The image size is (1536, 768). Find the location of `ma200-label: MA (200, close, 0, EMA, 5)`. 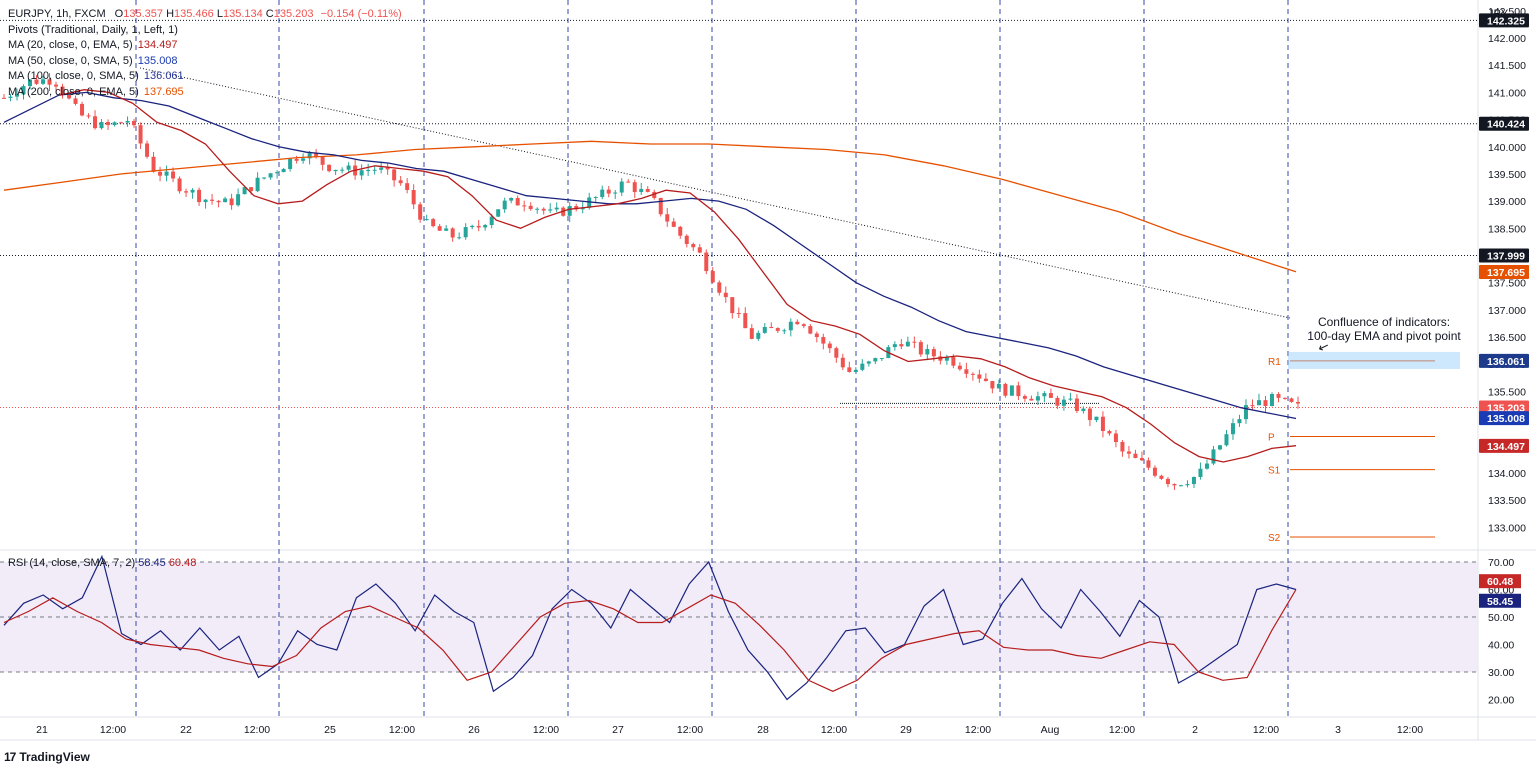

ma200-label: MA (200, close, 0, EMA, 5) is located at coordinates (73, 91).